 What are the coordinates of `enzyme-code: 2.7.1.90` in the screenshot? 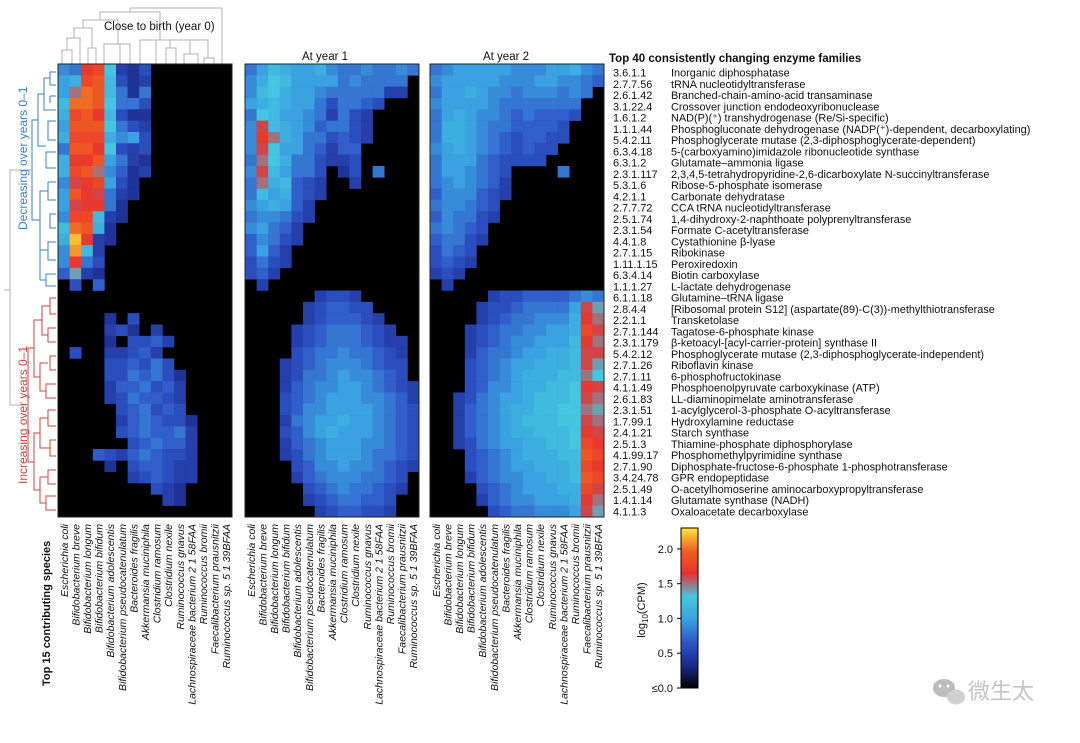 It's located at (632, 467).